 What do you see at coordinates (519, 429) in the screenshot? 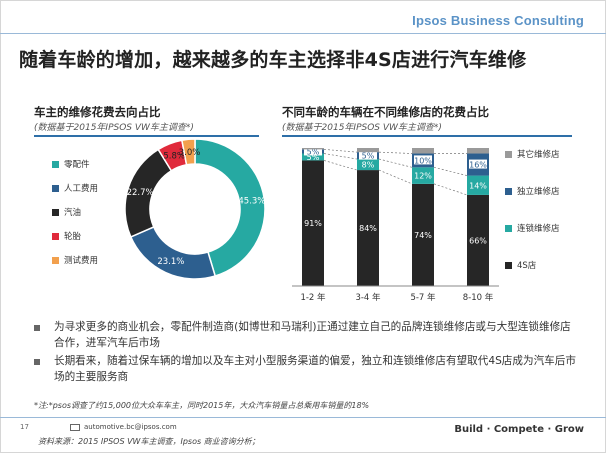
I see `tagline: Build · Compete · Grow` at bounding box center [519, 429].